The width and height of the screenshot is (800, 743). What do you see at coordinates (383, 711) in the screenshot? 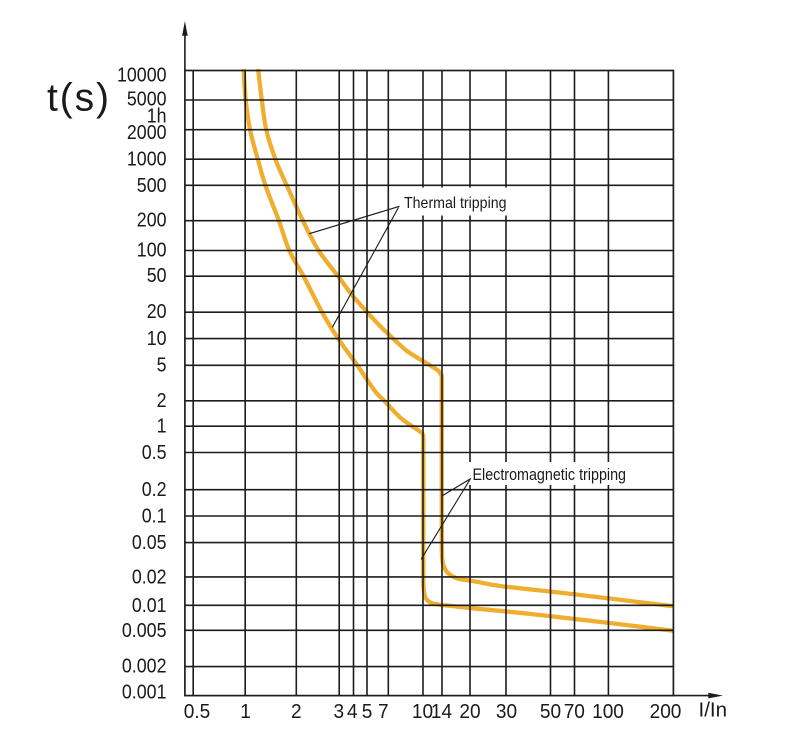
I see `svg-text: 7` at bounding box center [383, 711].